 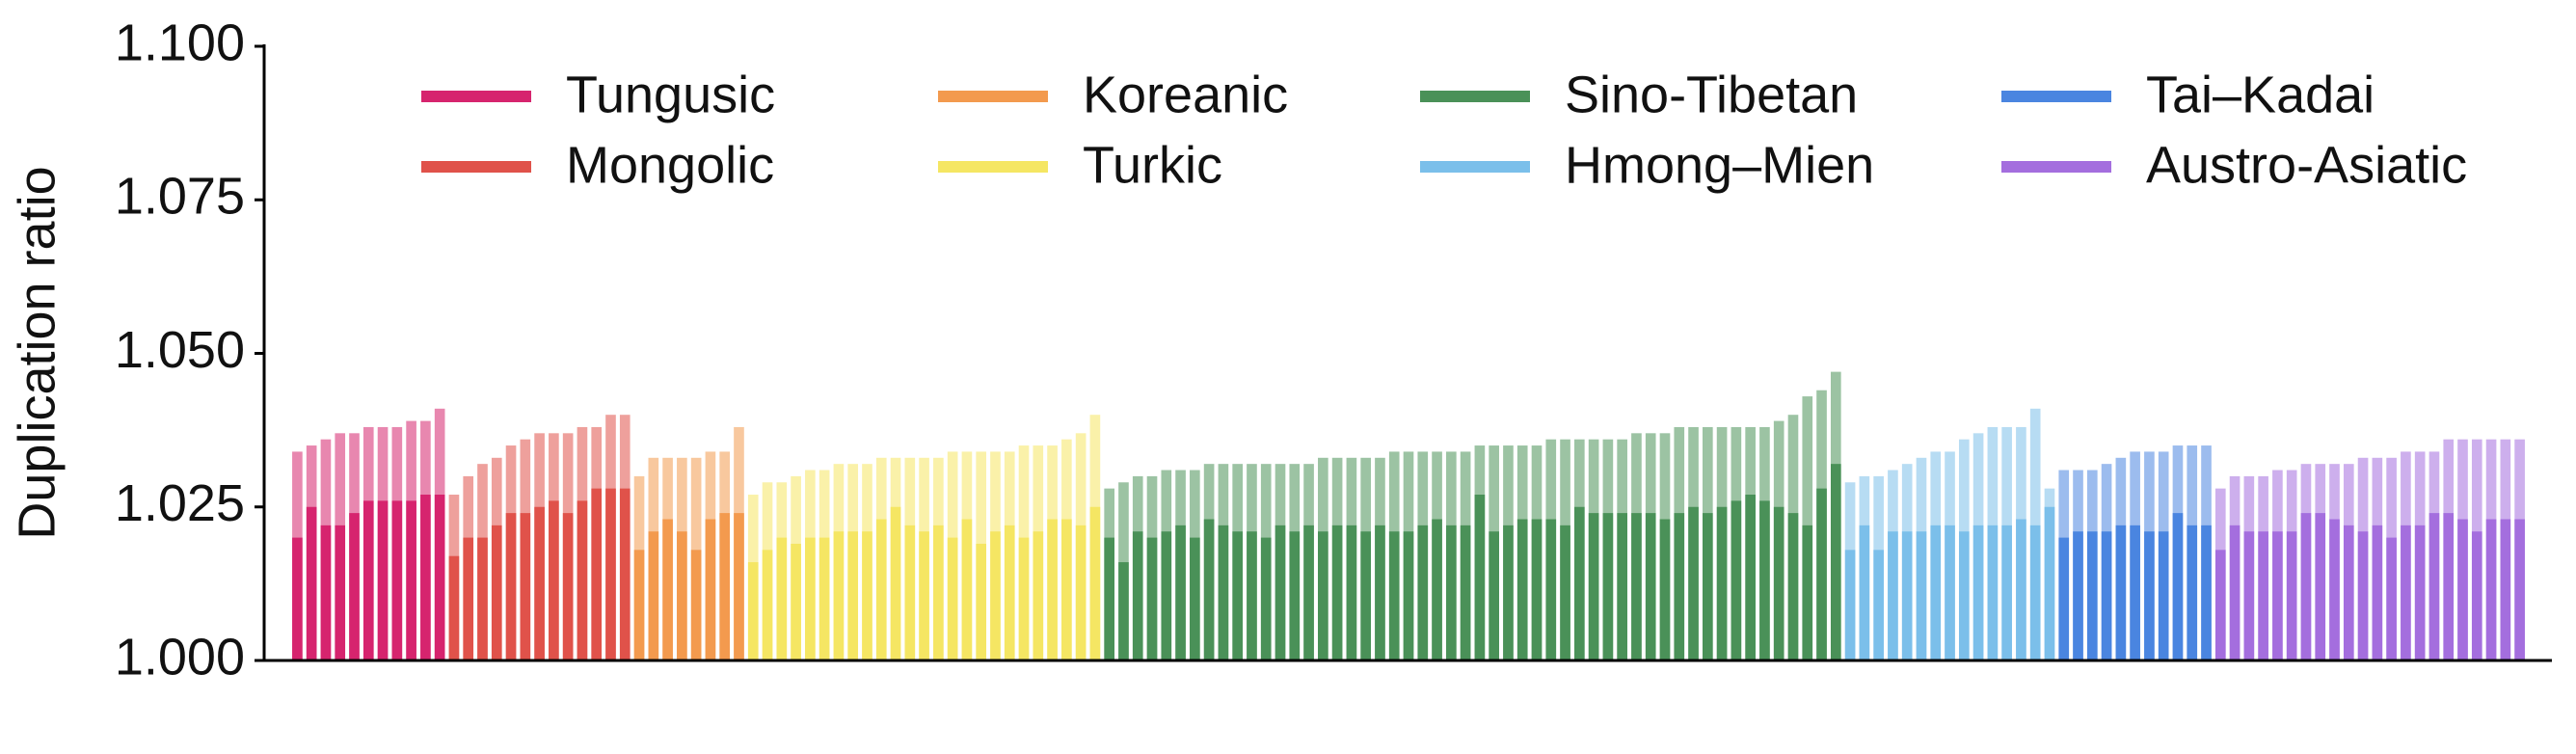 I want to click on y-tick-label: 1.000, so click(x=180, y=657).